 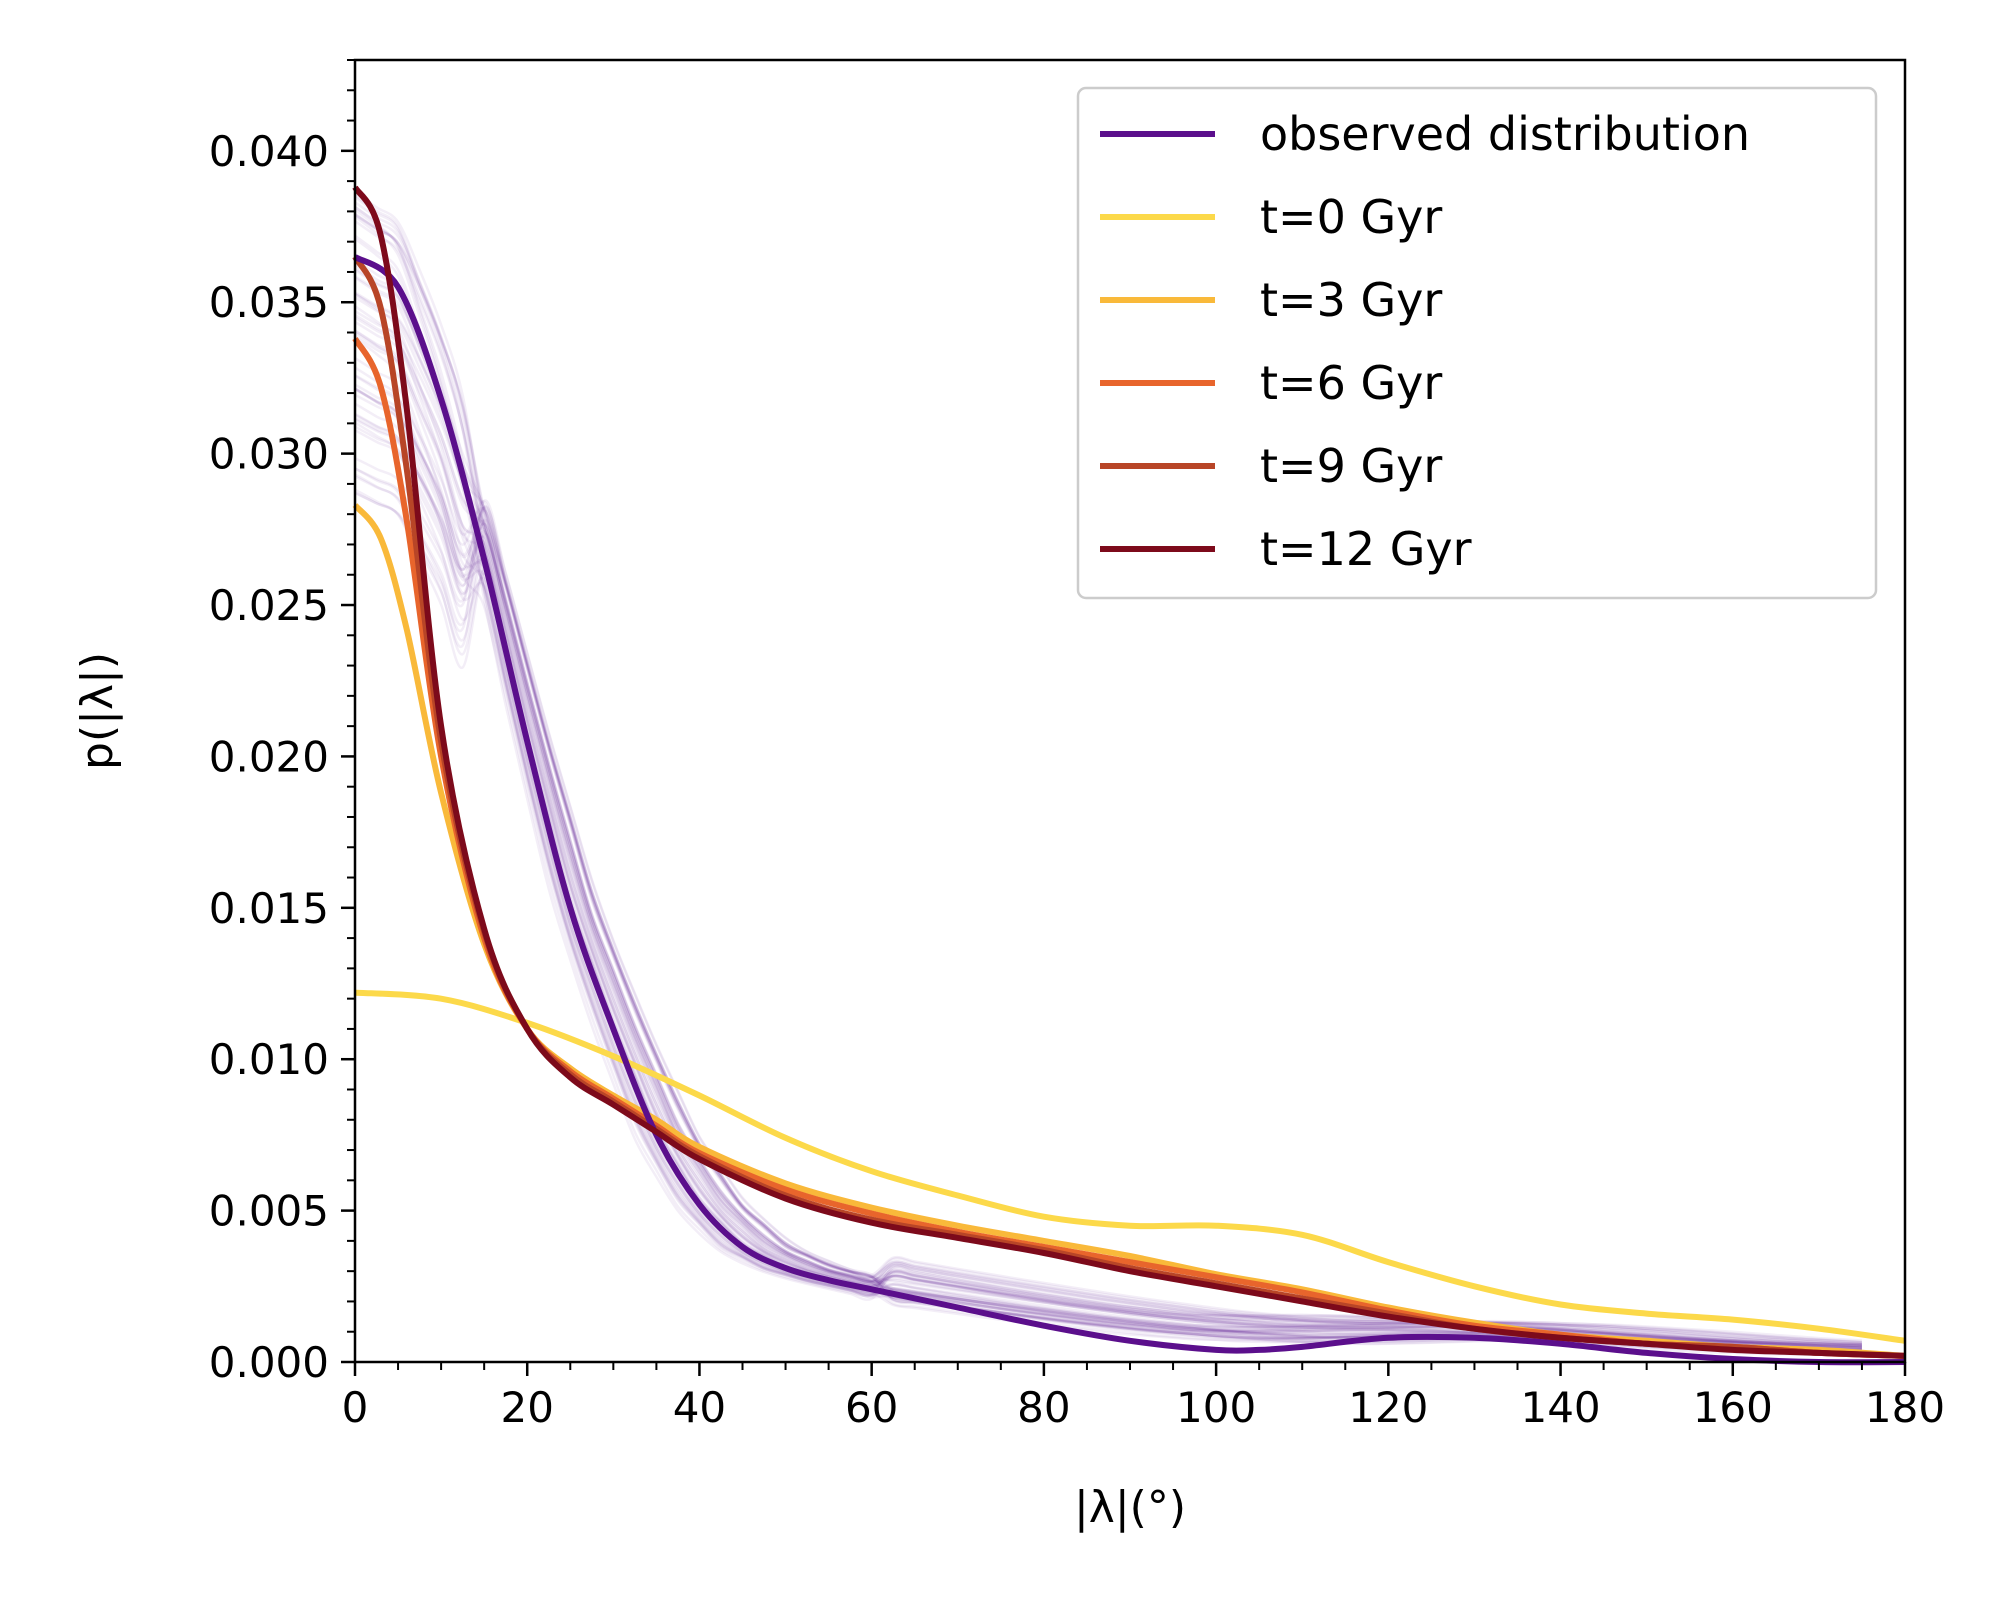 I want to click on x-tick-label: 60, so click(x=871, y=1407).